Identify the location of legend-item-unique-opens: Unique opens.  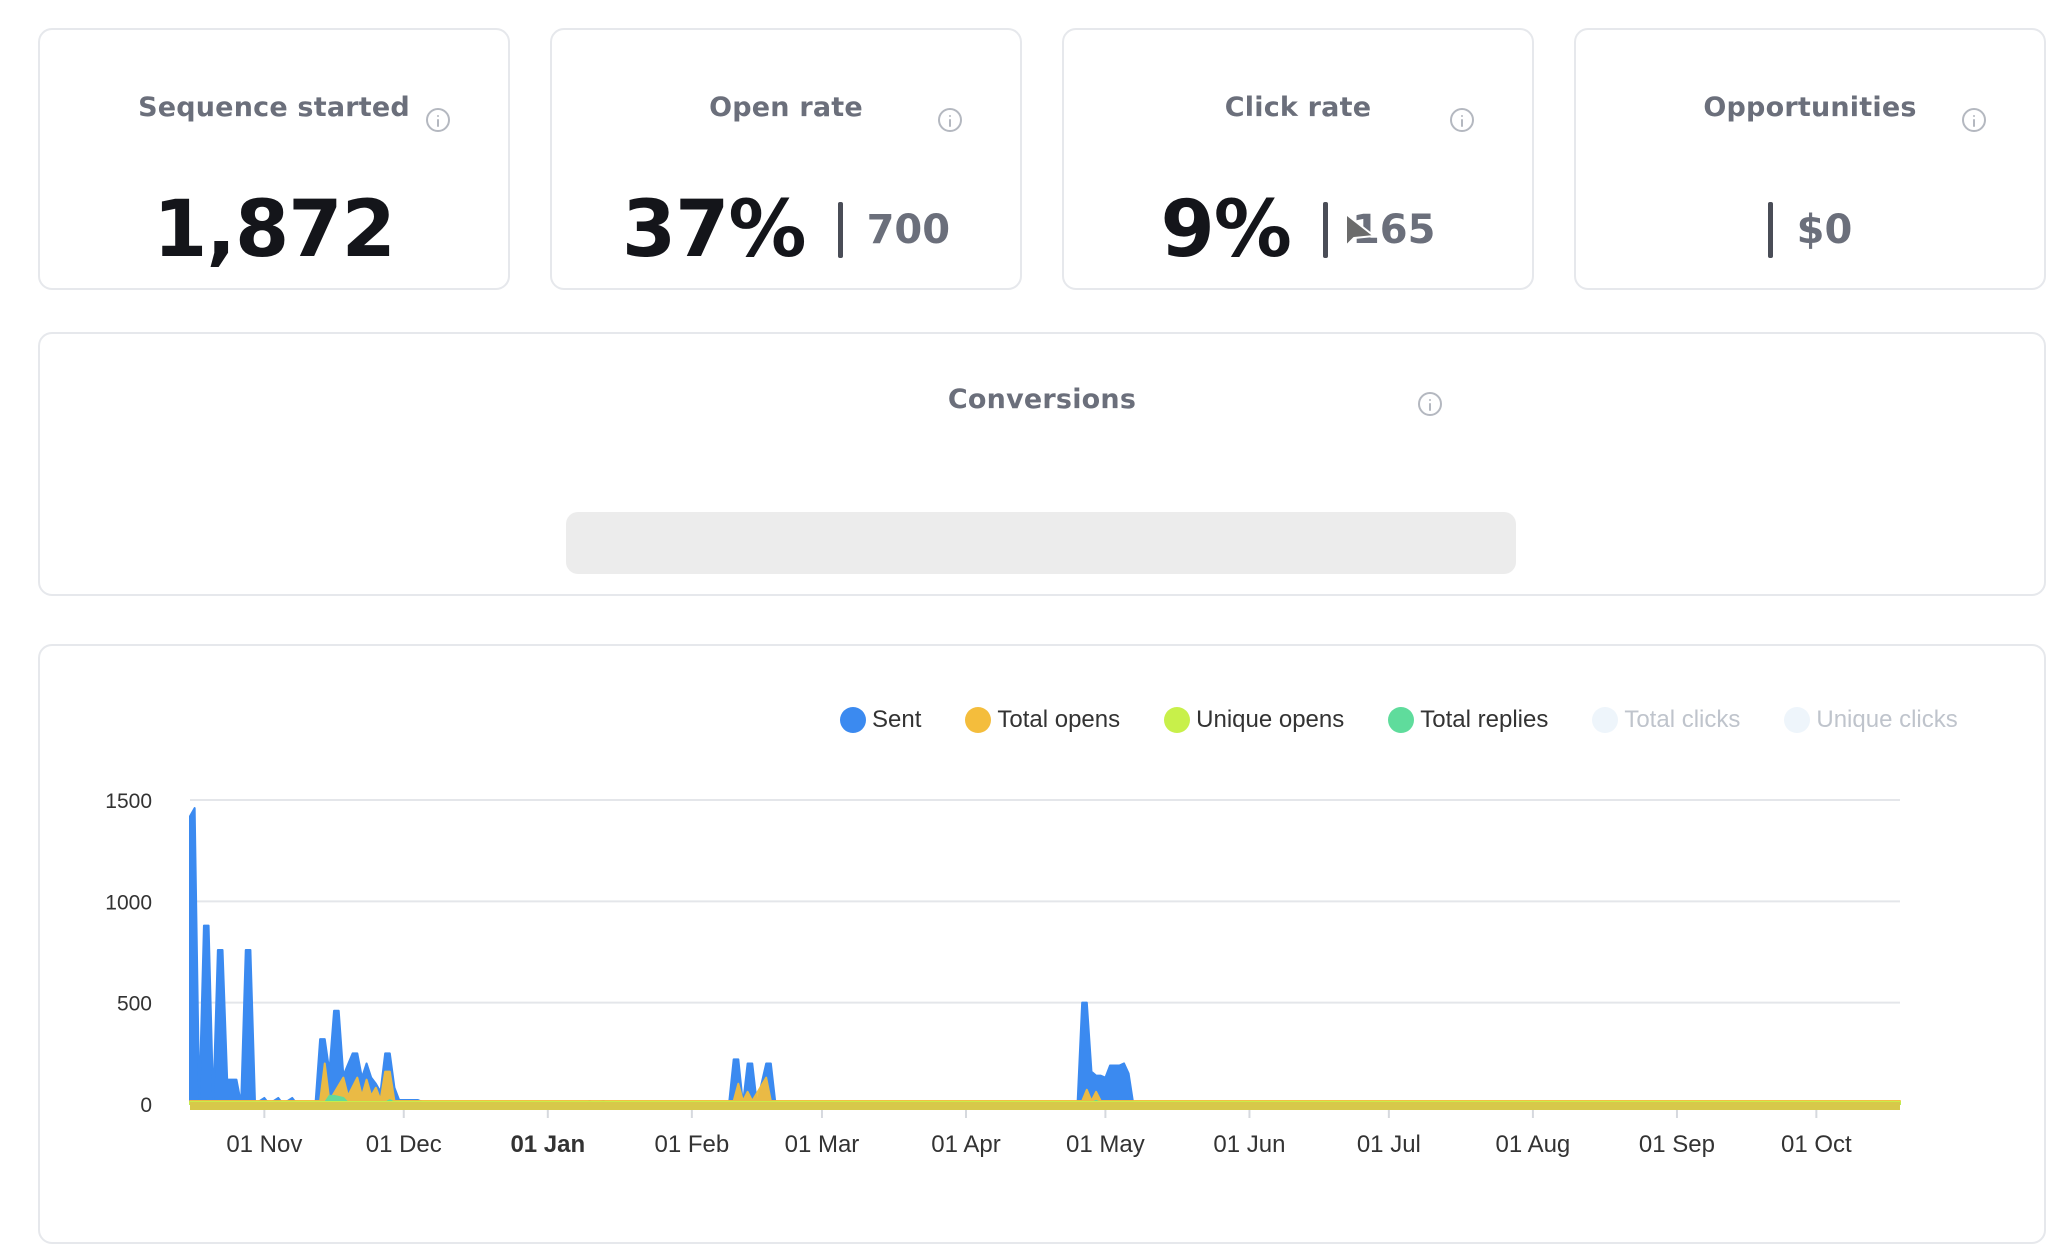
(1254, 720).